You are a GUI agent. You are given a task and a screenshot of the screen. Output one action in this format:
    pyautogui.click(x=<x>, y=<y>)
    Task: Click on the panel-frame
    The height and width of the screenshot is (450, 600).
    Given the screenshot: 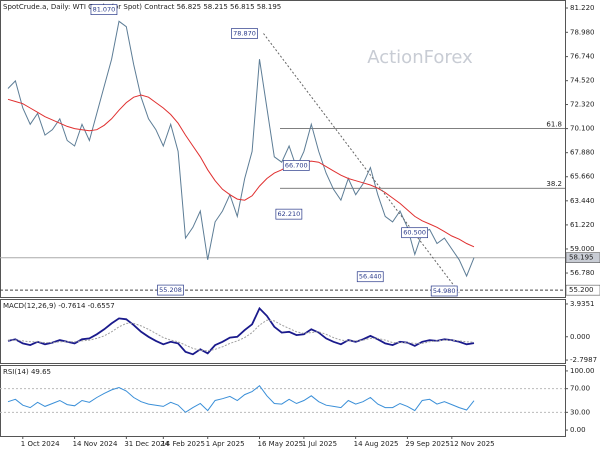 What is the action you would take?
    pyautogui.click(x=283, y=331)
    